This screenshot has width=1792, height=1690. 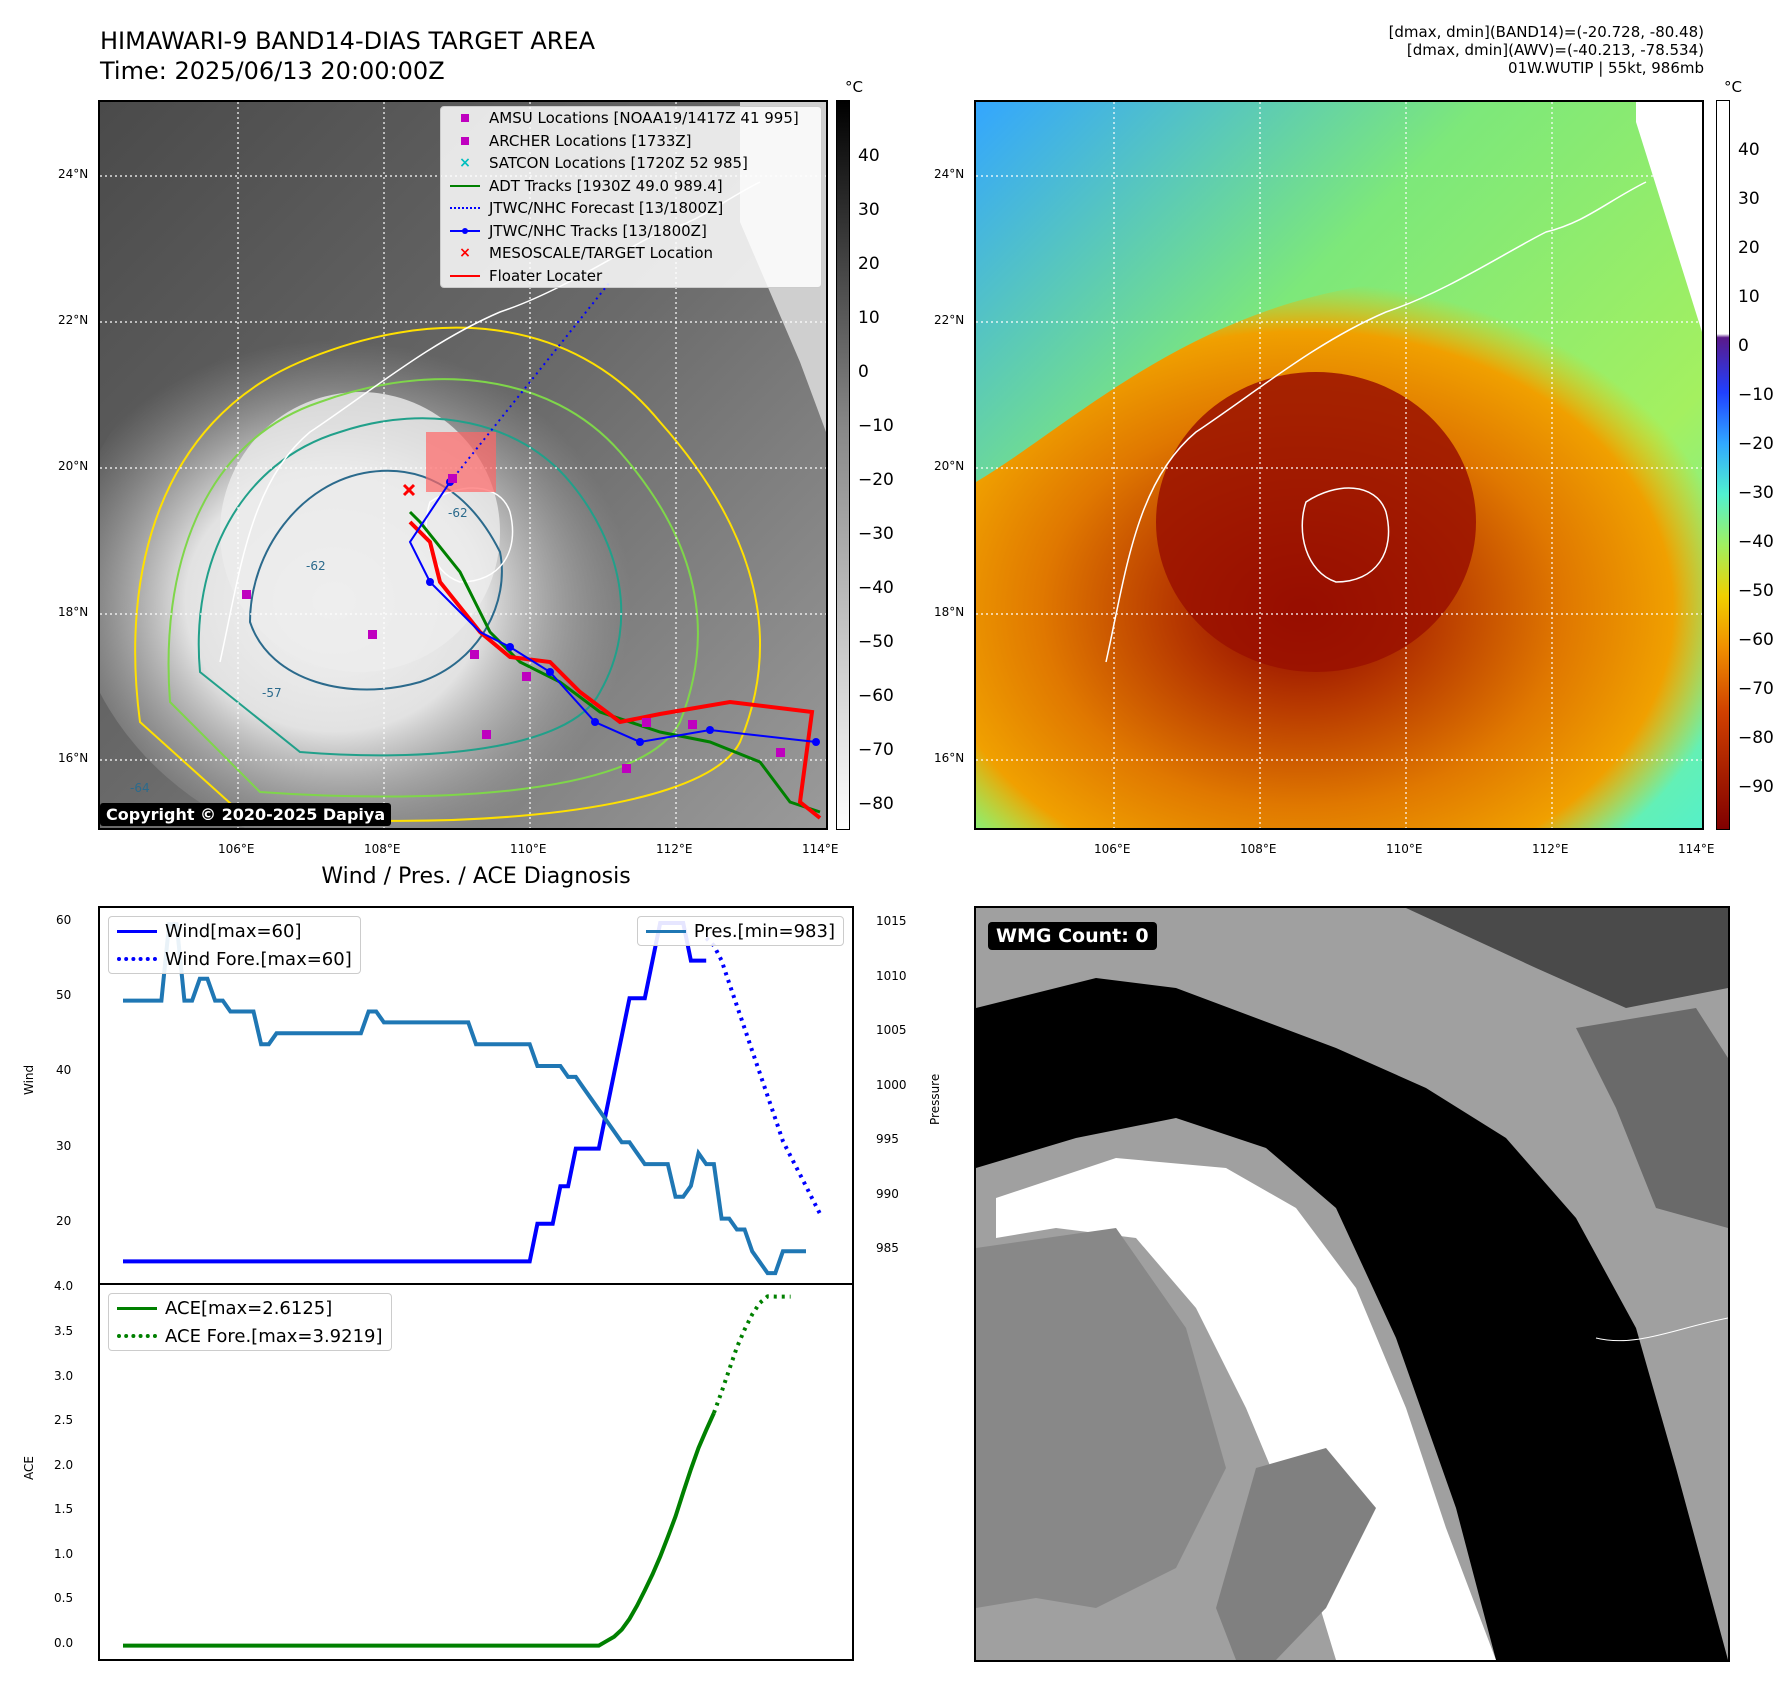 What do you see at coordinates (644, 118) in the screenshot?
I see `legend-label: AMSU Locations [NOAA19/1417Z 41 995]` at bounding box center [644, 118].